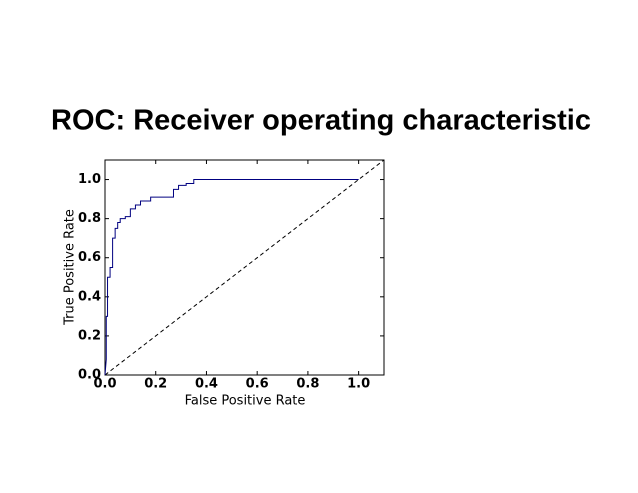  What do you see at coordinates (321, 121) in the screenshot?
I see `slide-title: ROC: Receiver operating characteristic` at bounding box center [321, 121].